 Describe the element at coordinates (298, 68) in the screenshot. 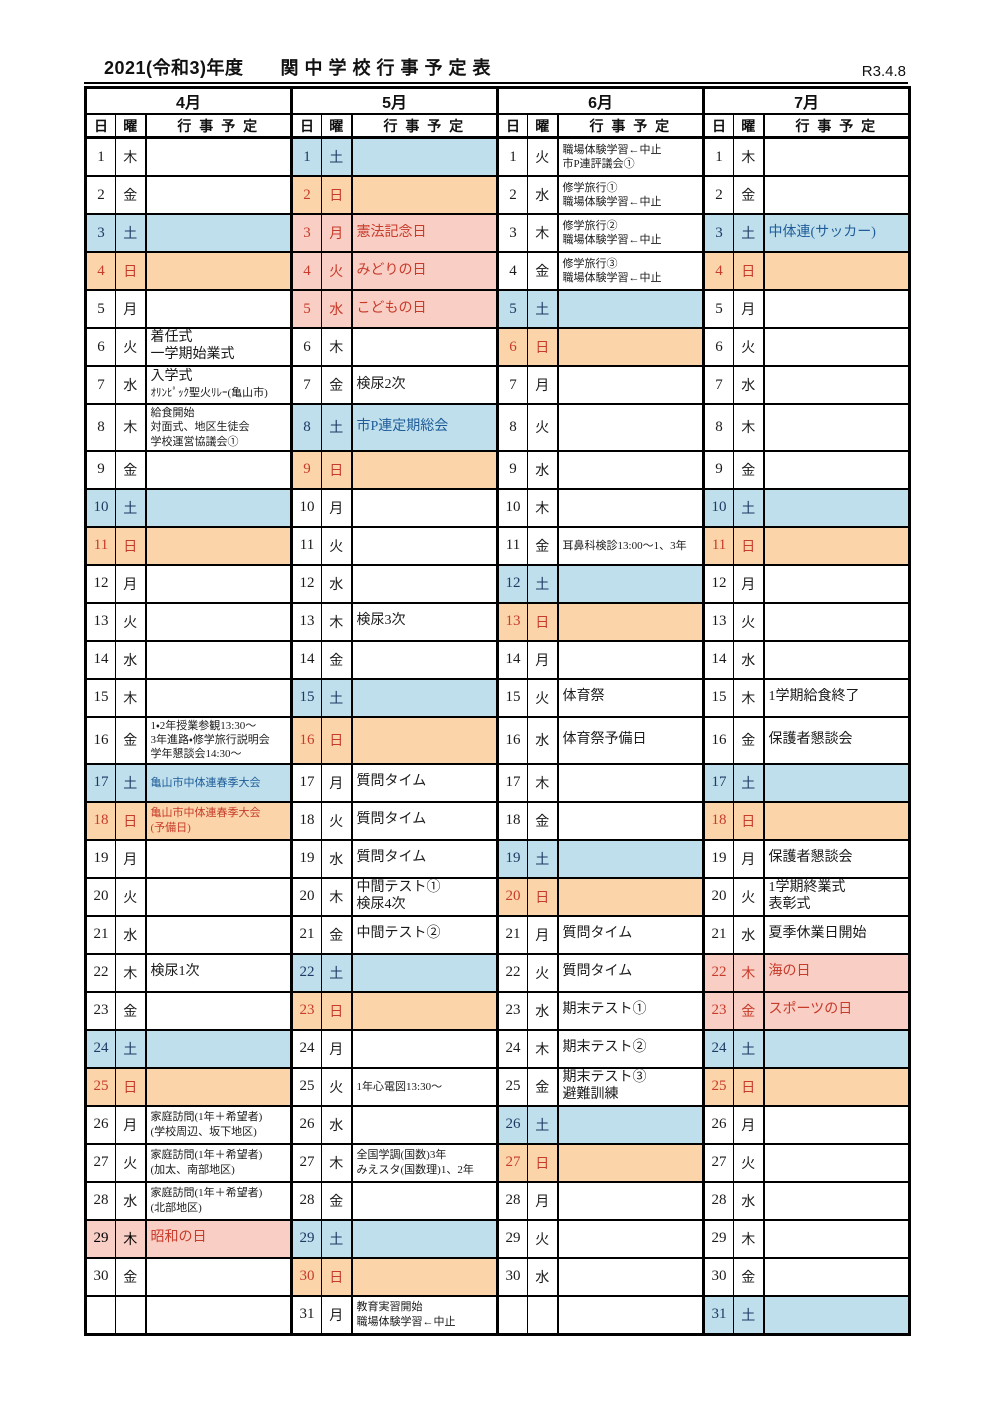

I see `page-title: 2021(令和3)年度 関 中 学 校 行 事 予 定 表` at that location.